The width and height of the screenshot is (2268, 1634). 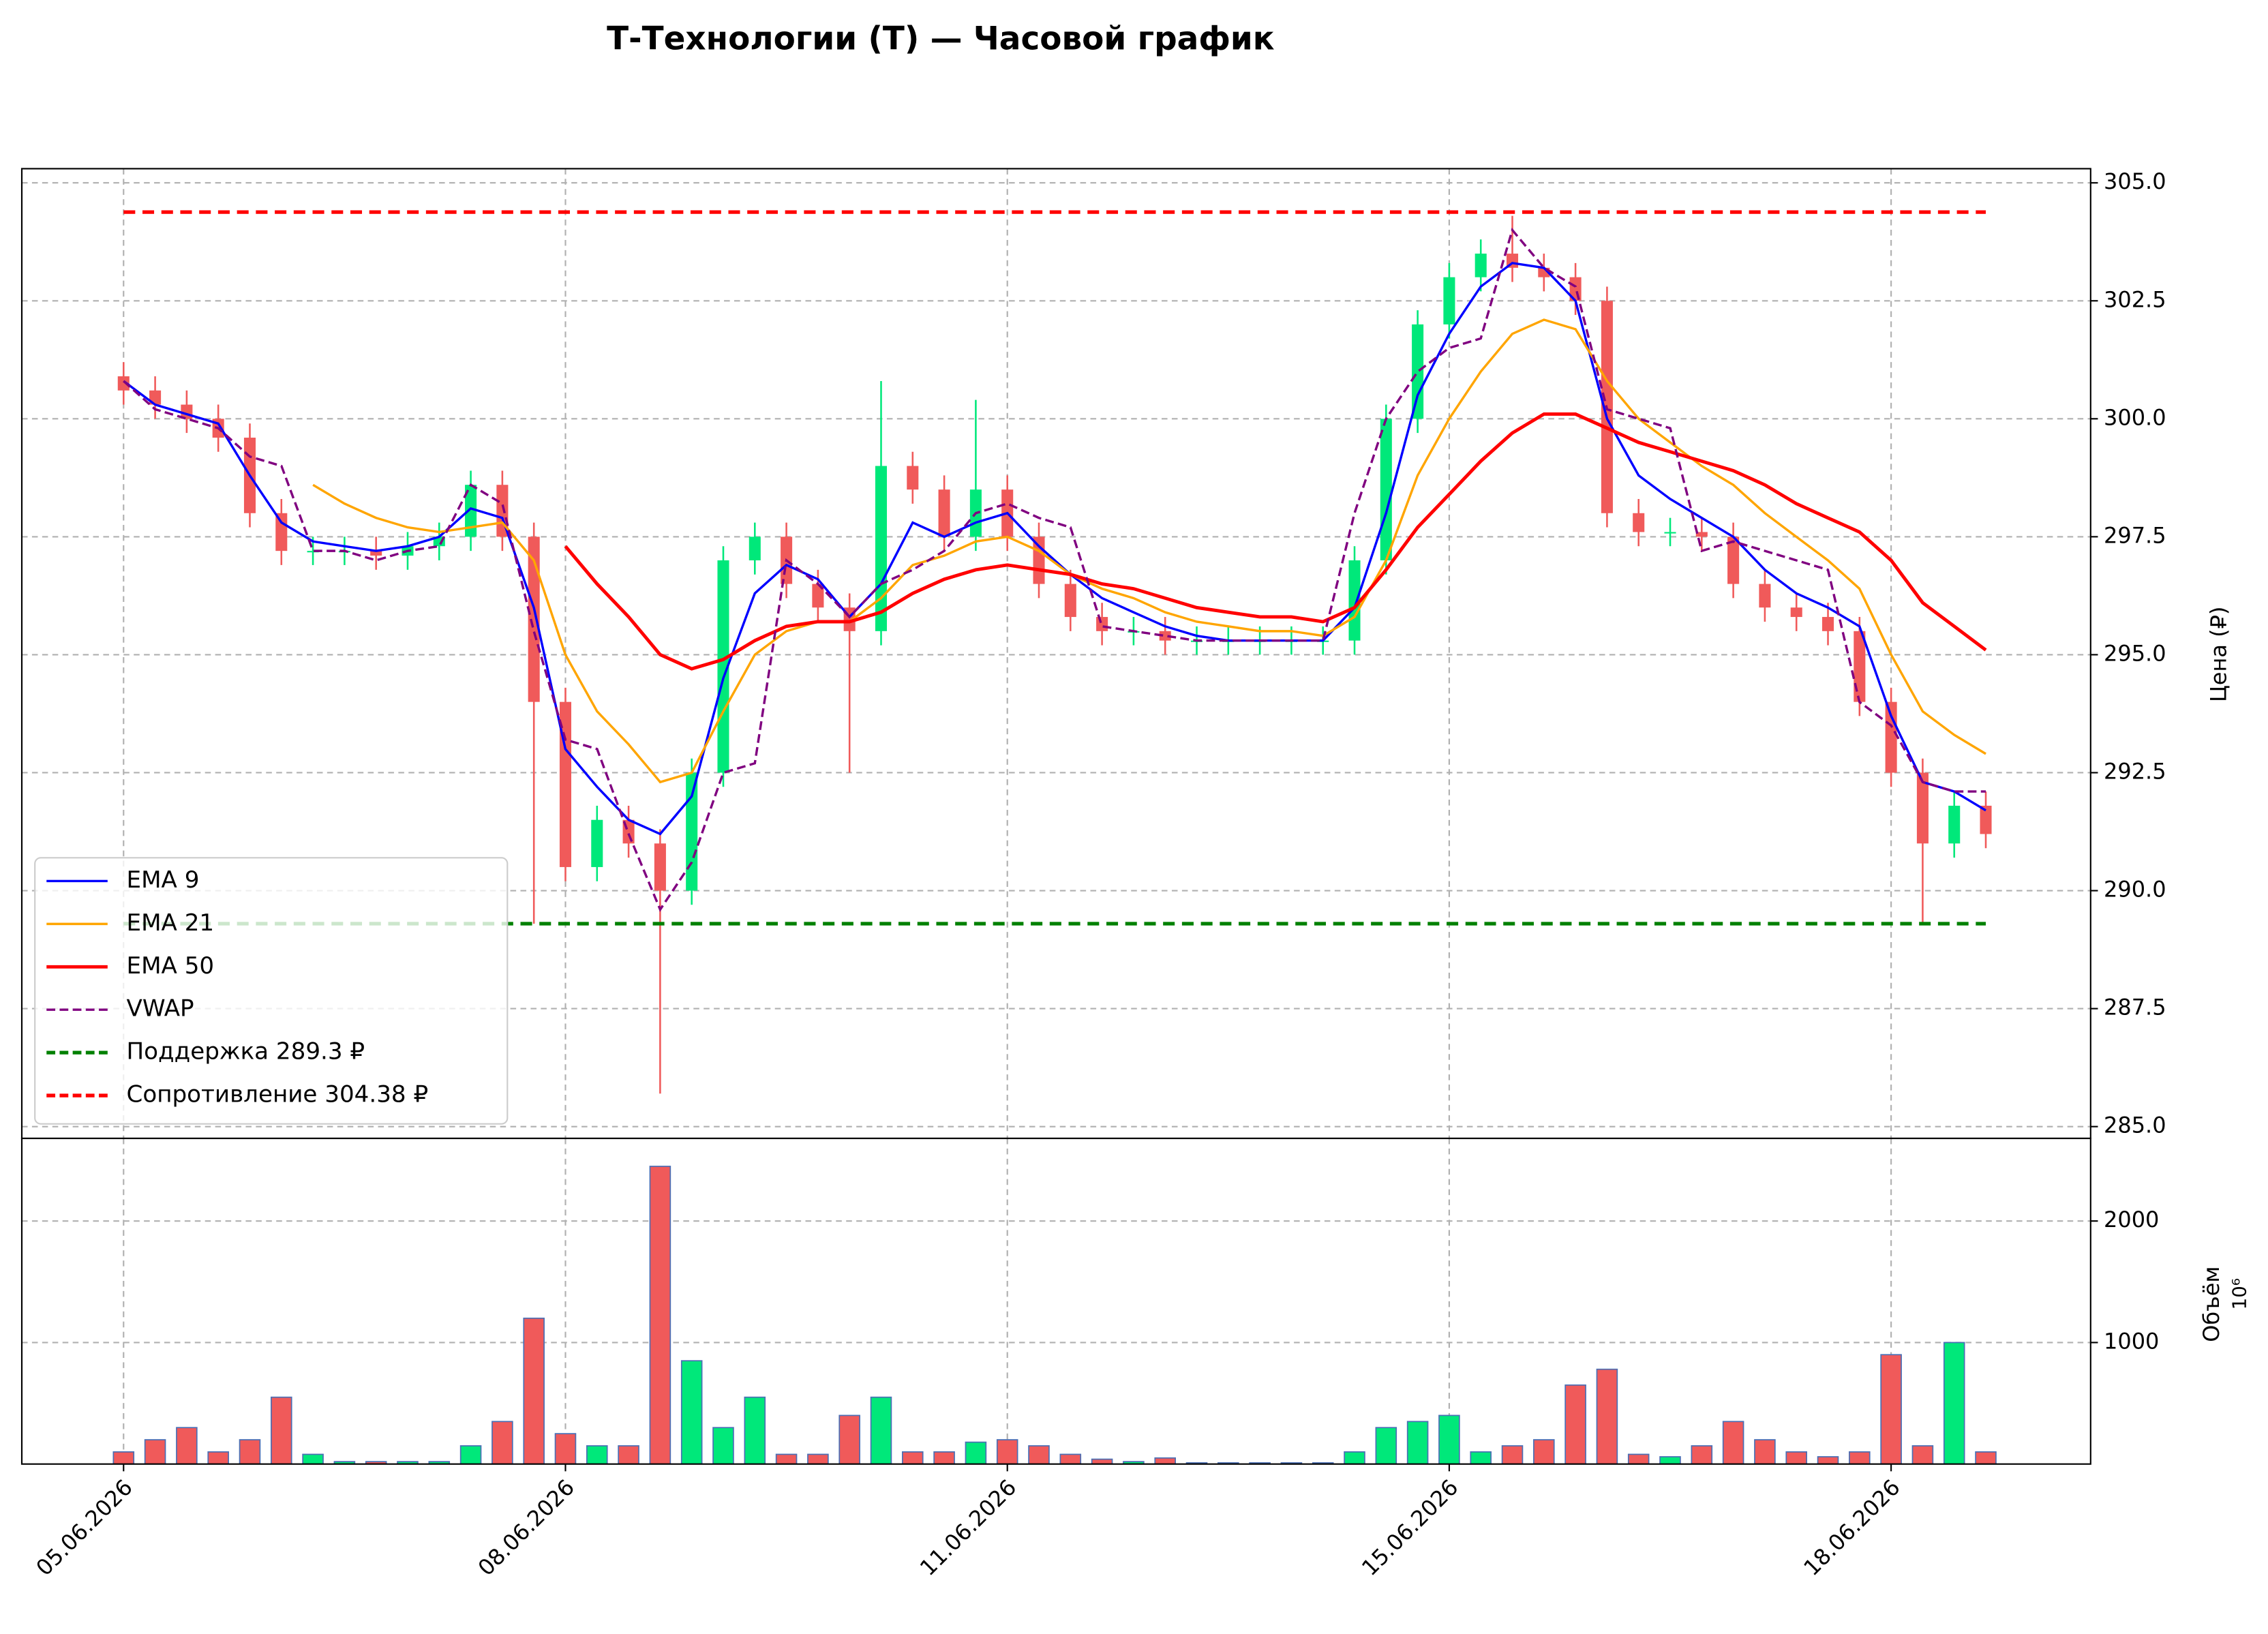 I want to click on legend-label: EMA 9, so click(x=163, y=880).